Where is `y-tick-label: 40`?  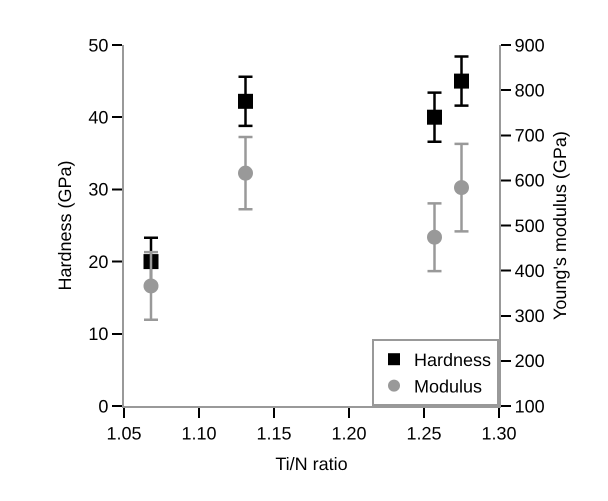
y-tick-label: 40 is located at coordinates (98, 118).